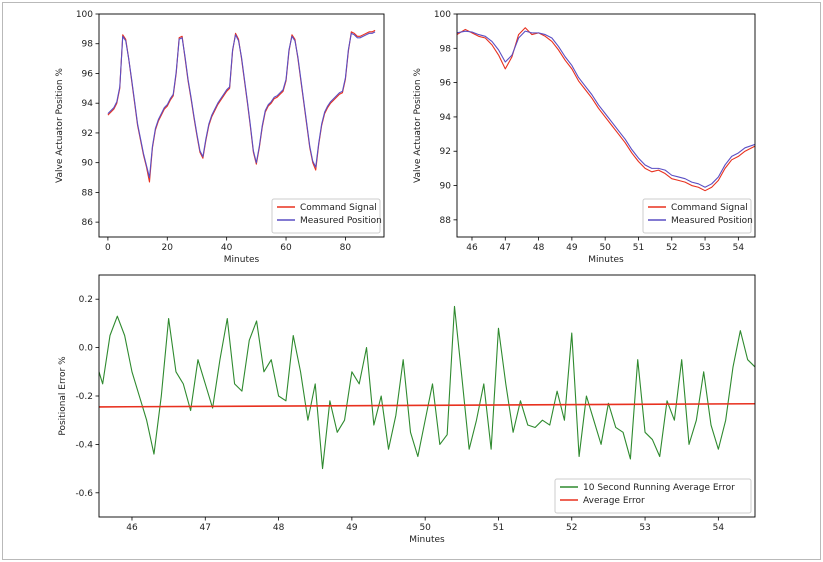  What do you see at coordinates (86, 349) in the screenshot?
I see `y-tick-label: 0.0` at bounding box center [86, 349].